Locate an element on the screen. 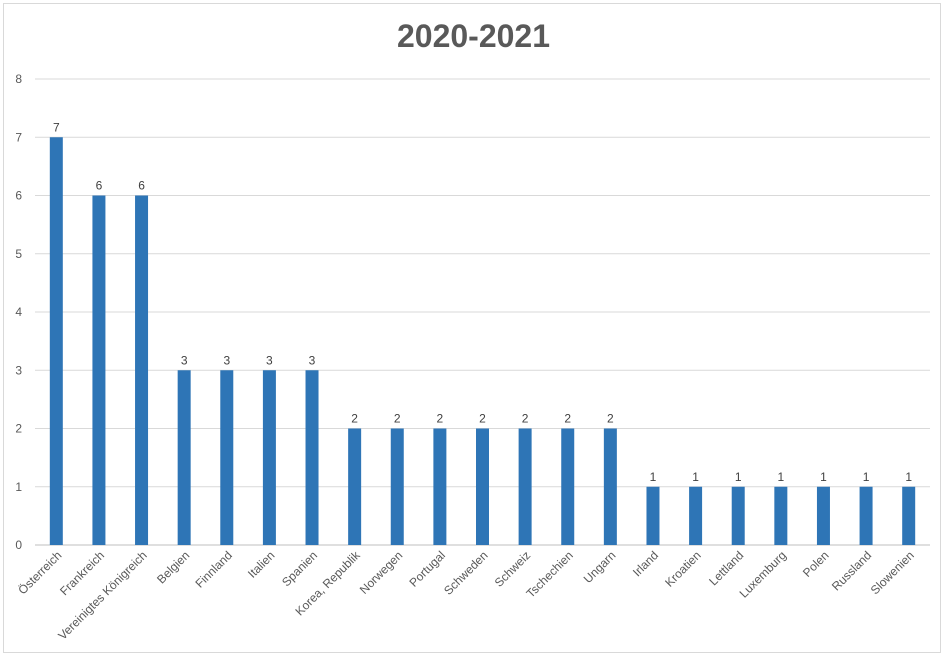 The image size is (947, 659). x-tick-label: Portugal is located at coordinates (427, 569).